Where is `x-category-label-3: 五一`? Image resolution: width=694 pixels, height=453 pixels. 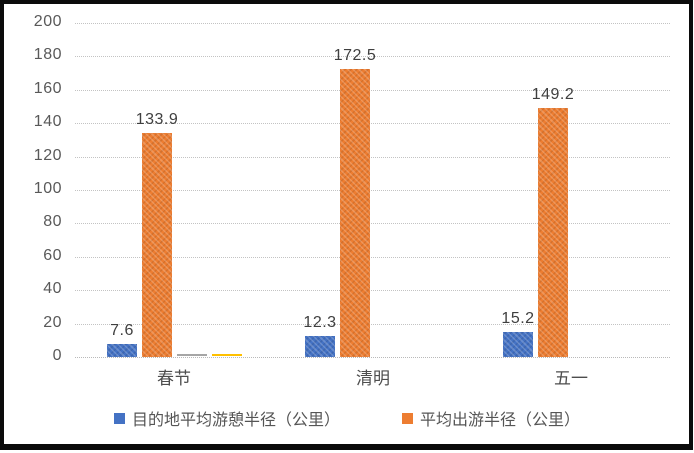 x-category-label-3: 五一 is located at coordinates (571, 378).